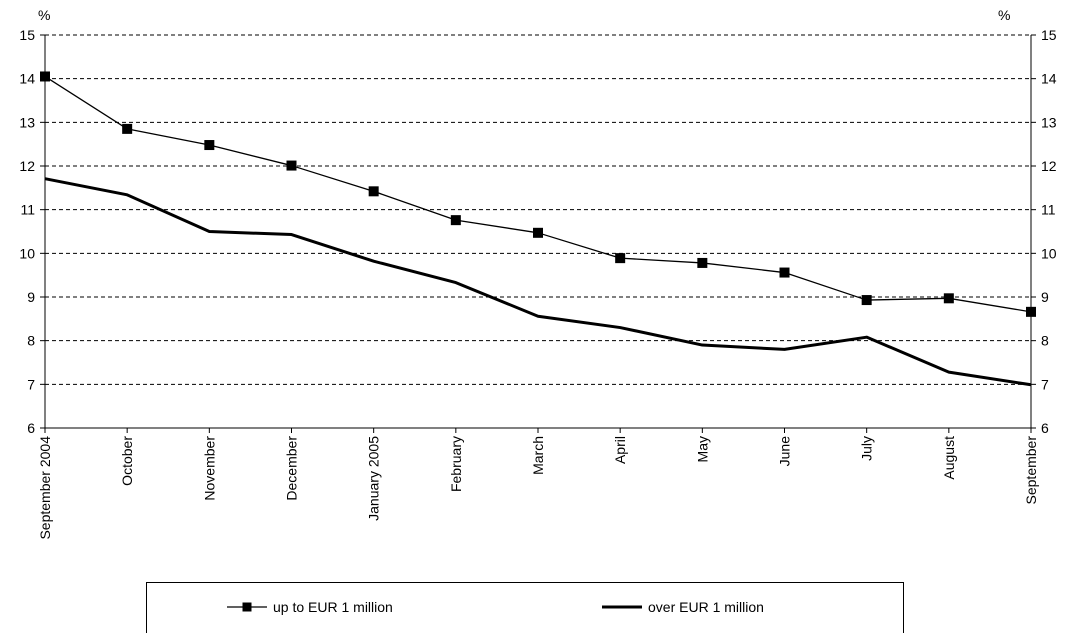 Image resolution: width=1071 pixels, height=633 pixels. What do you see at coordinates (525, 607) in the screenshot?
I see `legend: up to EUR 1 million over EUR 1 million` at bounding box center [525, 607].